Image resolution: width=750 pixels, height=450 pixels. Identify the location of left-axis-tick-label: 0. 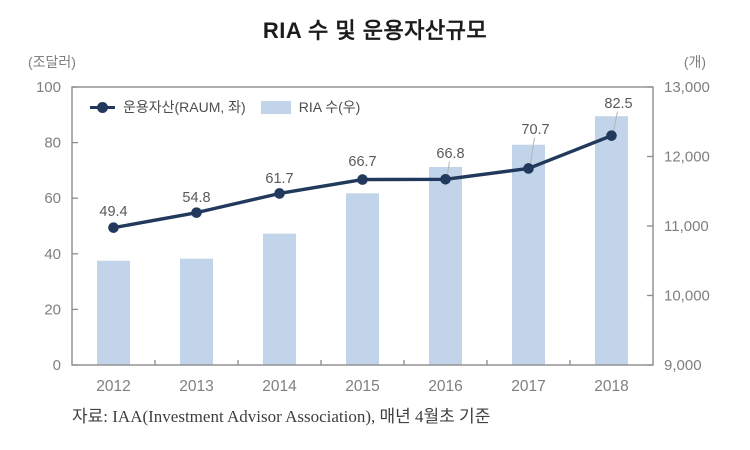
(57, 365).